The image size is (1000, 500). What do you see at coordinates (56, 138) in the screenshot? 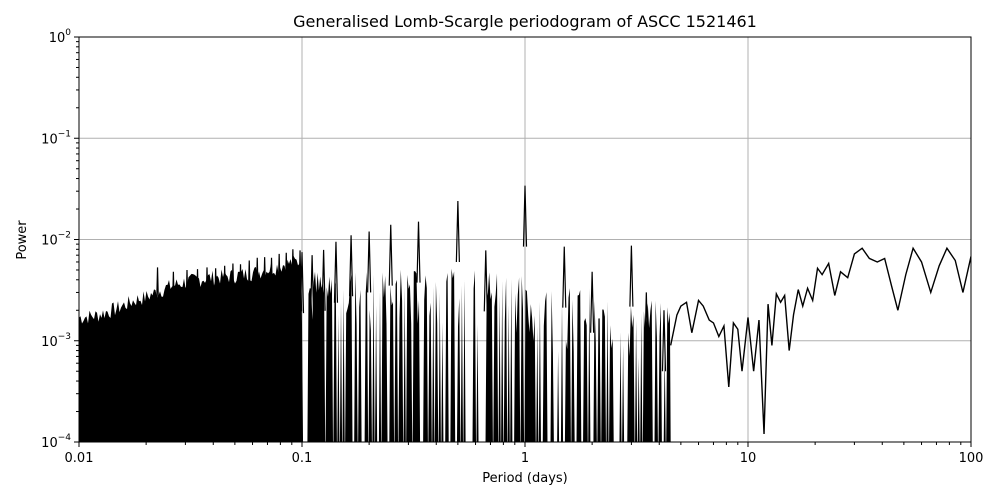
I see `y-tick-label: 10⁻¹` at bounding box center [56, 138].